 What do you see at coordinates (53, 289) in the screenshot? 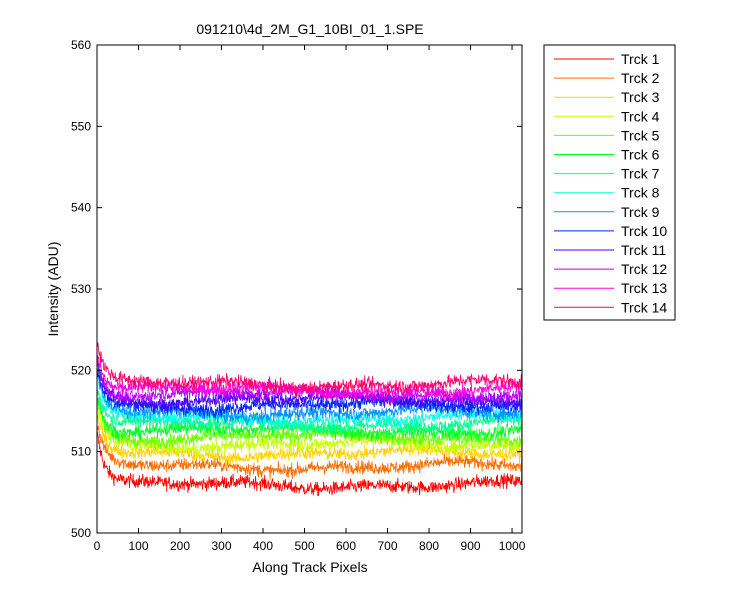
I see `y-axis-label: Intensity (ADU)` at bounding box center [53, 289].